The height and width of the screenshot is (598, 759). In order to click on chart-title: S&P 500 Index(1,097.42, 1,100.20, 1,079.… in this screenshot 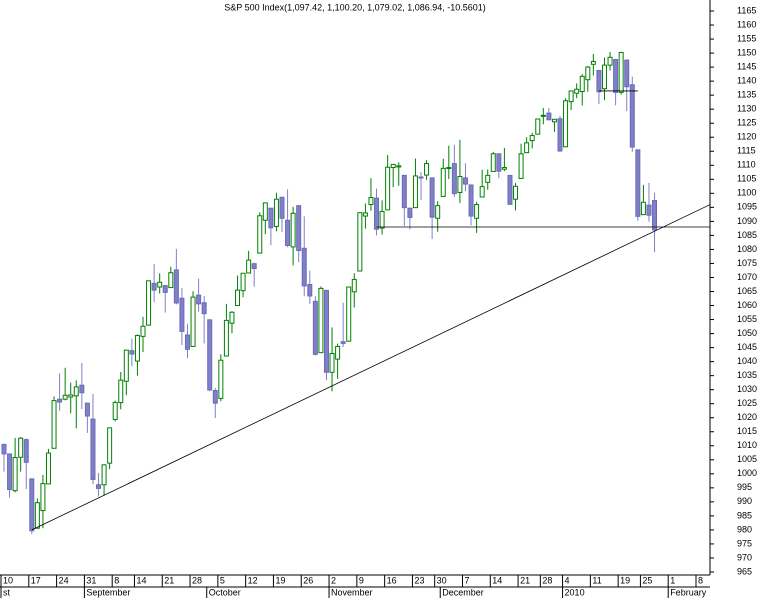, I will do `click(355, 7)`.